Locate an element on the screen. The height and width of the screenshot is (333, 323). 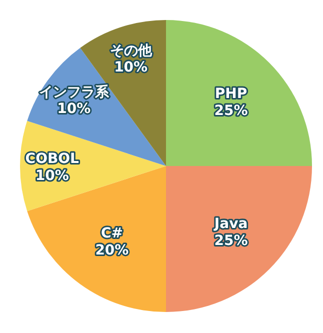
slice-label: C# is located at coordinates (111, 234).